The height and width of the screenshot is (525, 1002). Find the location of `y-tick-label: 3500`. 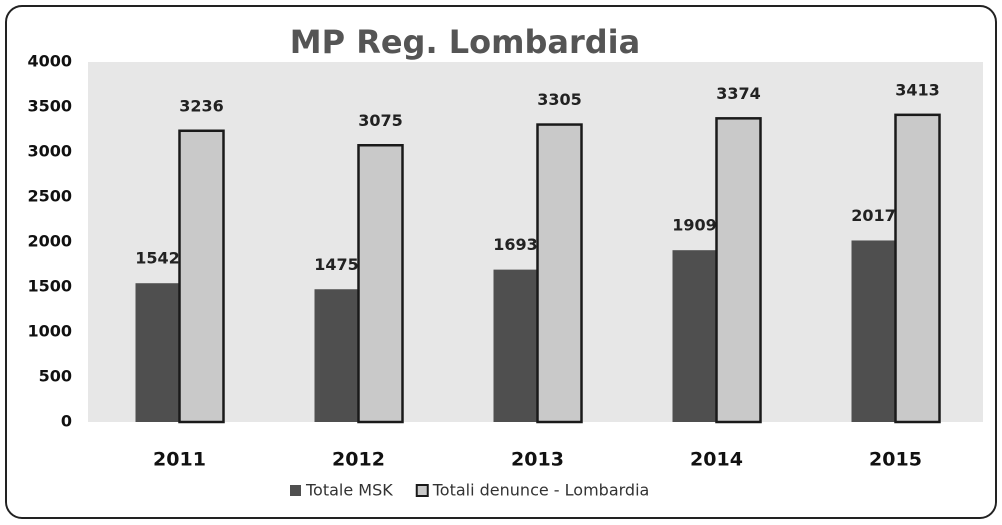

y-tick-label: 3500 is located at coordinates (49, 106).